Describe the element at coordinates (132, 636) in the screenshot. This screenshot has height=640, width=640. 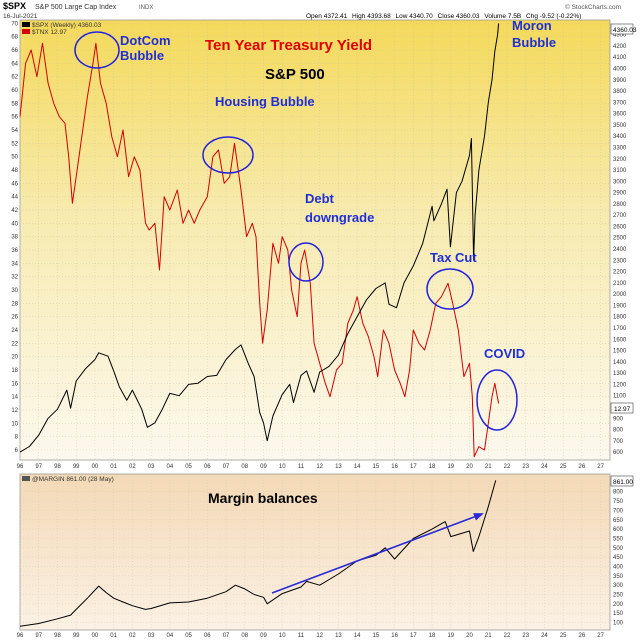
I see `margin-x-tick-label: 02` at that location.